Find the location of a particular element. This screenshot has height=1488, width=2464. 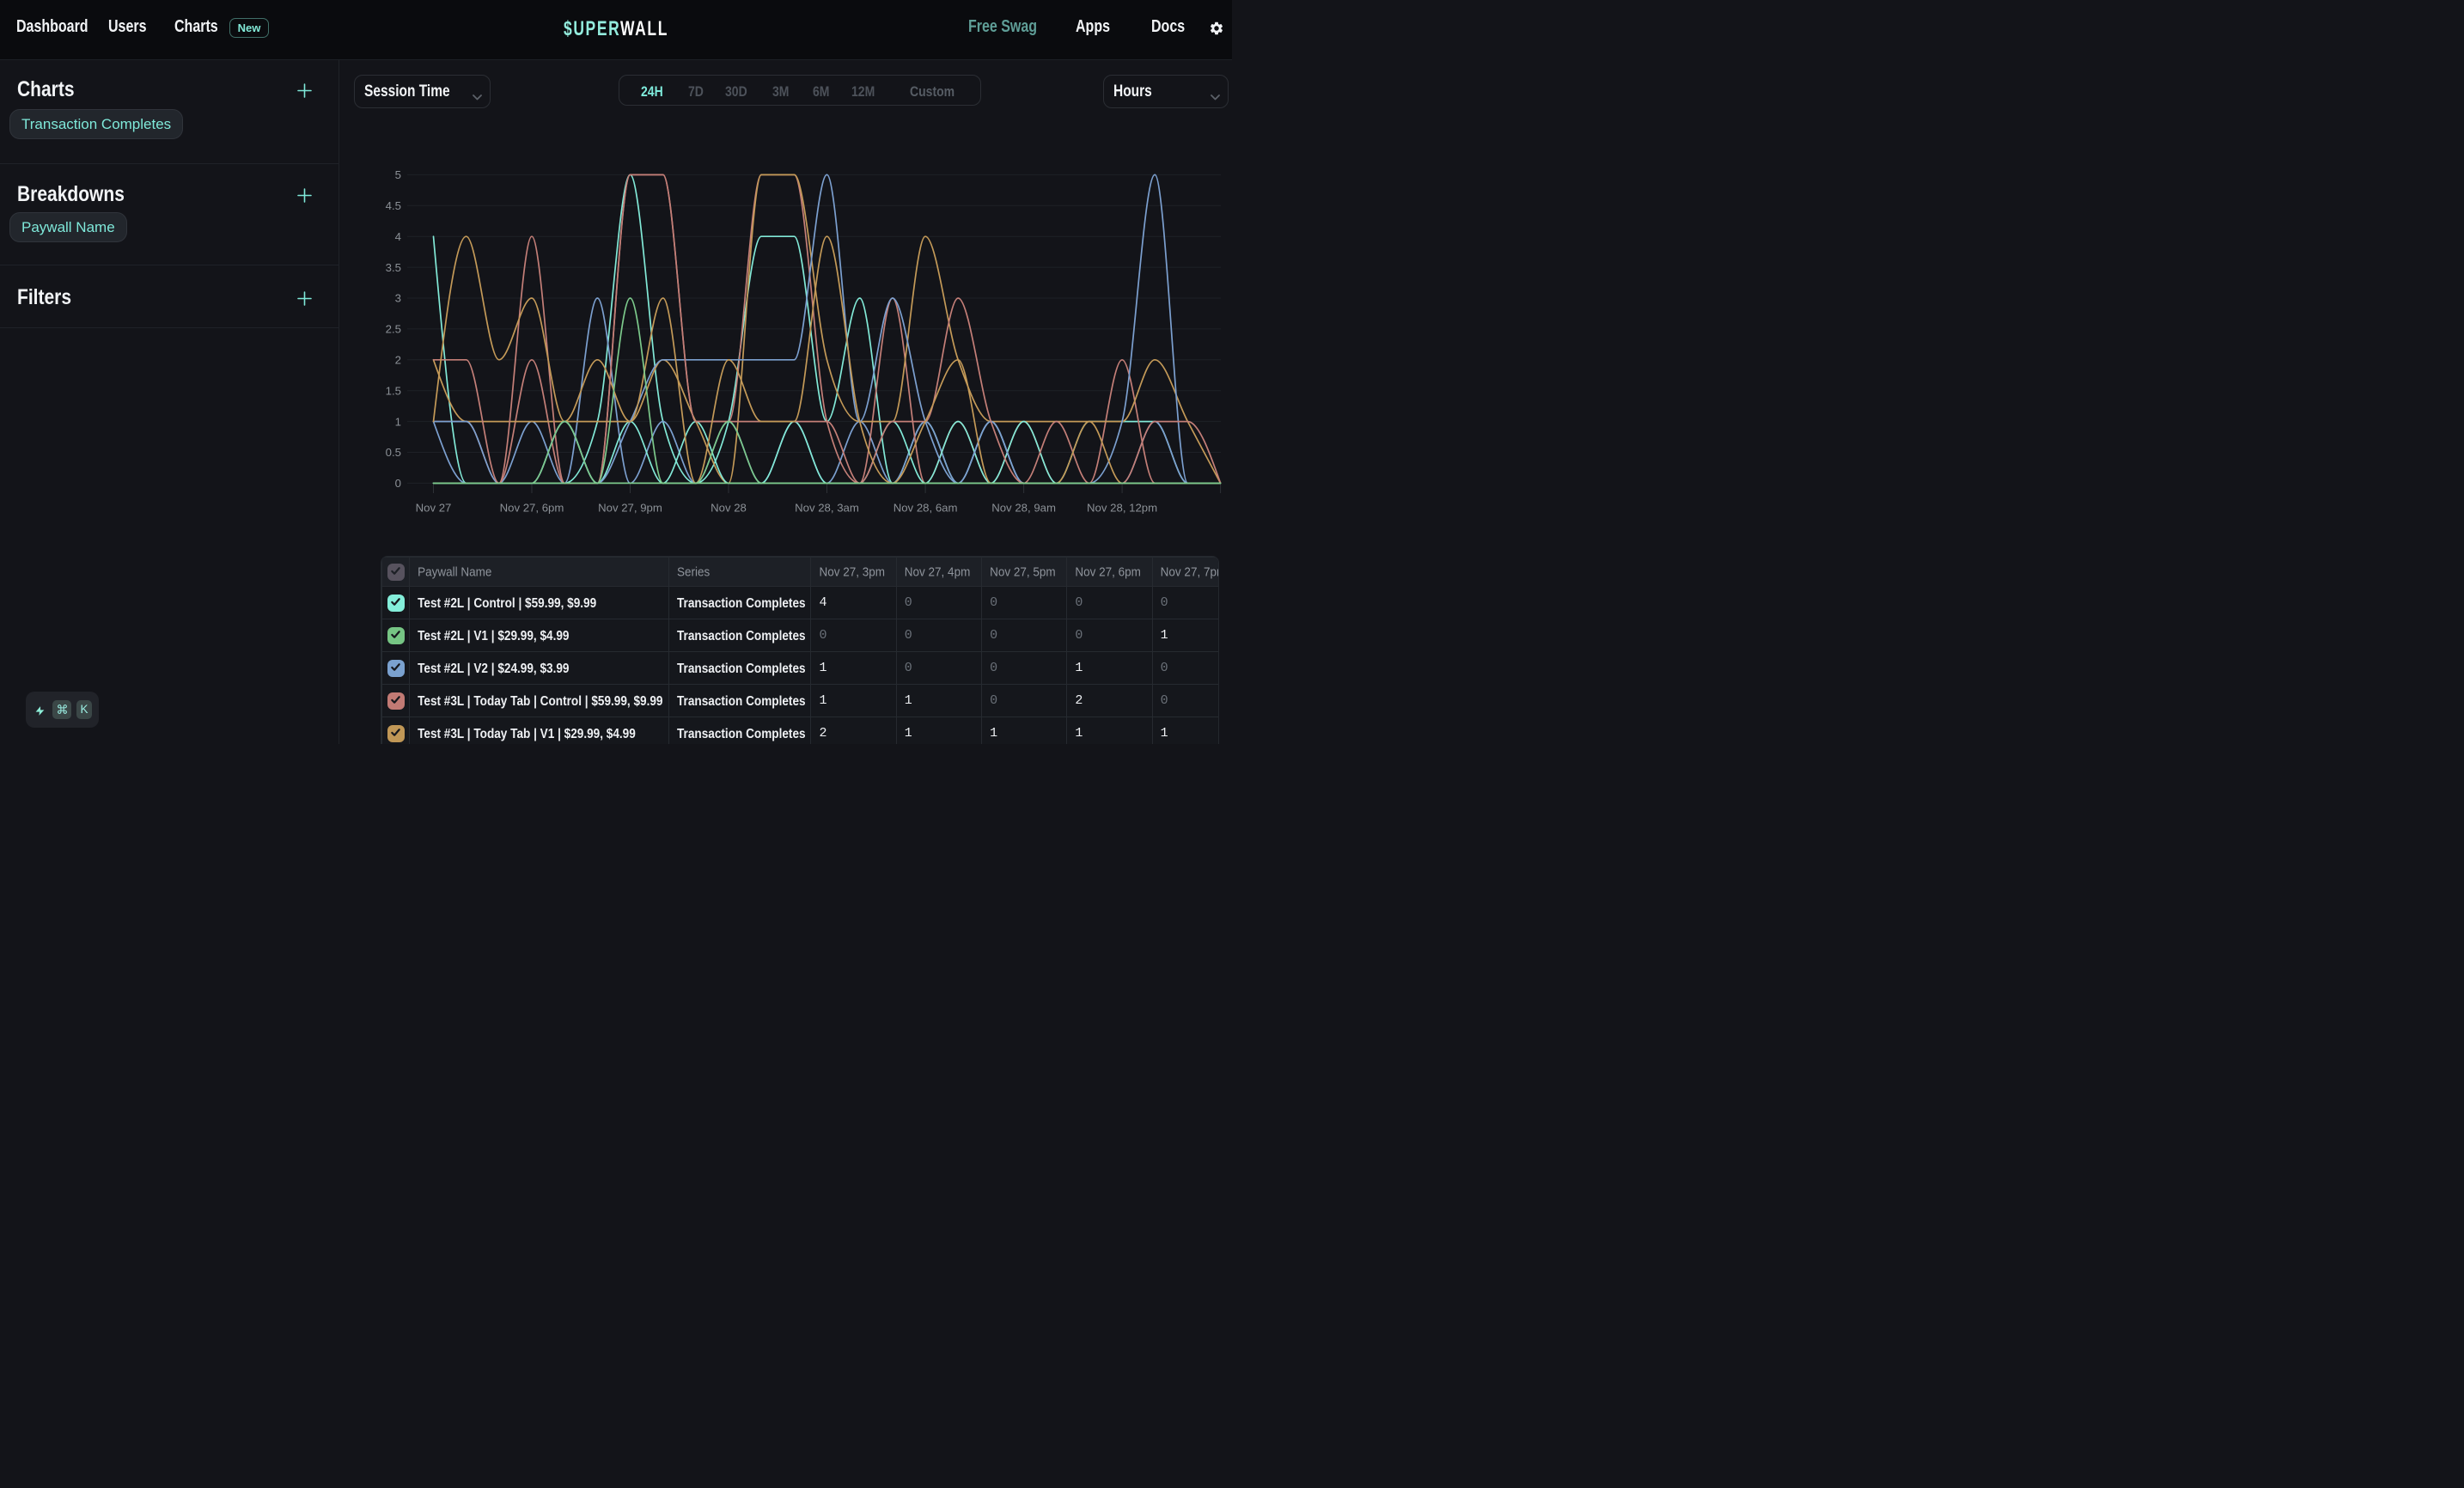

svg-text: 0.5 is located at coordinates (393, 453).